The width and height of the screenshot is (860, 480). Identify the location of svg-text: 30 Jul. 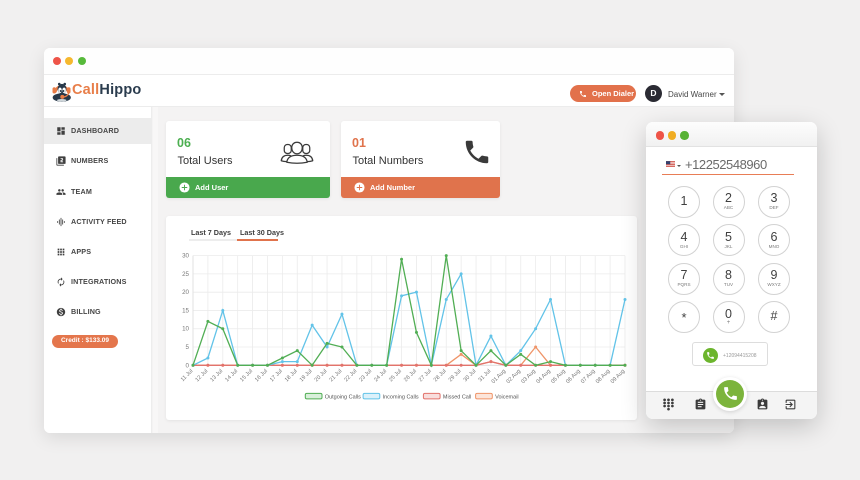
(470, 375).